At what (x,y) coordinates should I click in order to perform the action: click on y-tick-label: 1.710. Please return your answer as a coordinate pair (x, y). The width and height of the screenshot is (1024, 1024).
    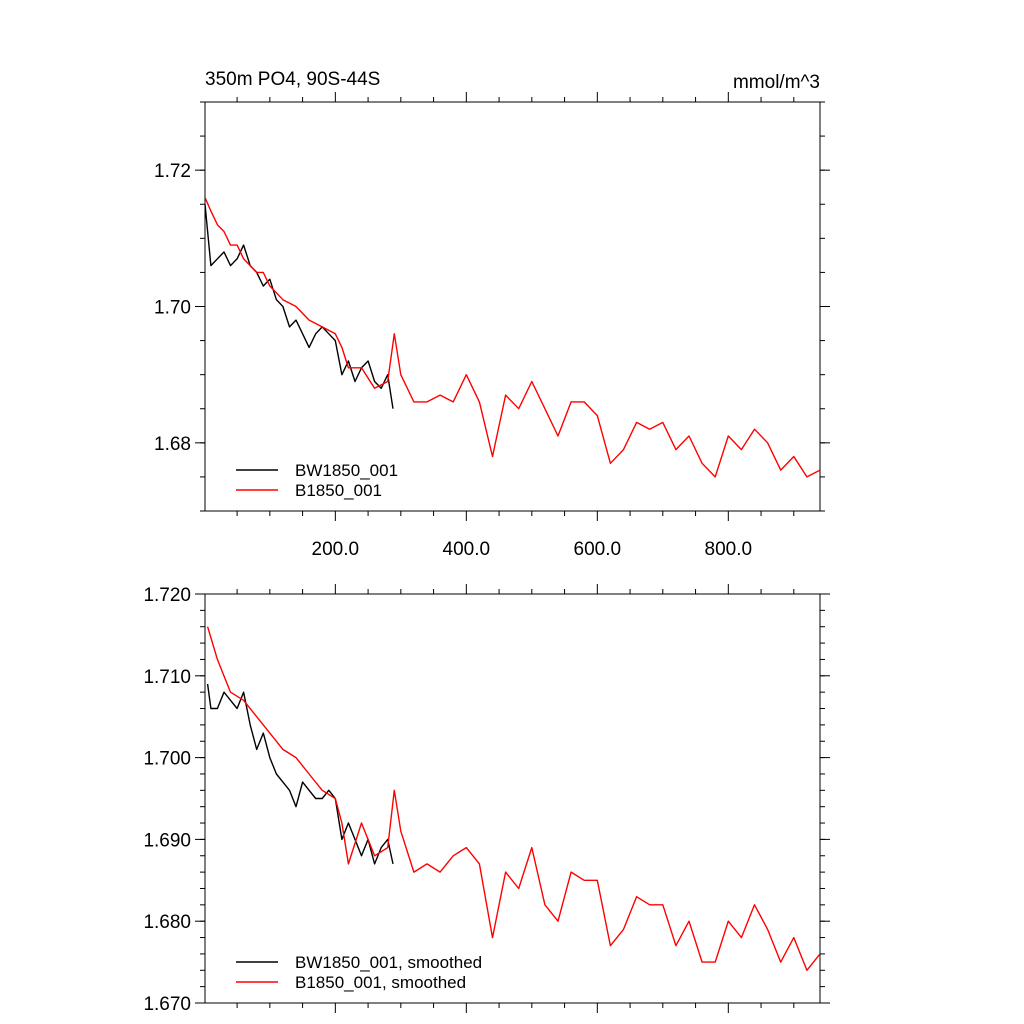
    Looking at the image, I should click on (167, 677).